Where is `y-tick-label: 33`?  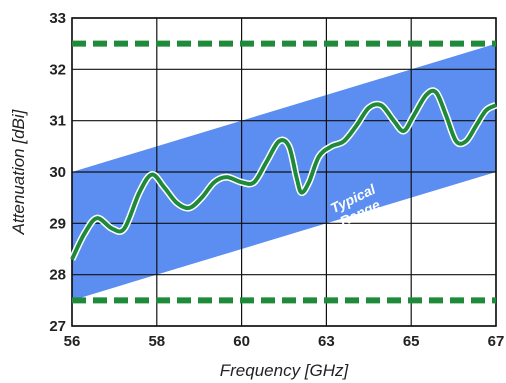
y-tick-label: 33 is located at coordinates (57, 18).